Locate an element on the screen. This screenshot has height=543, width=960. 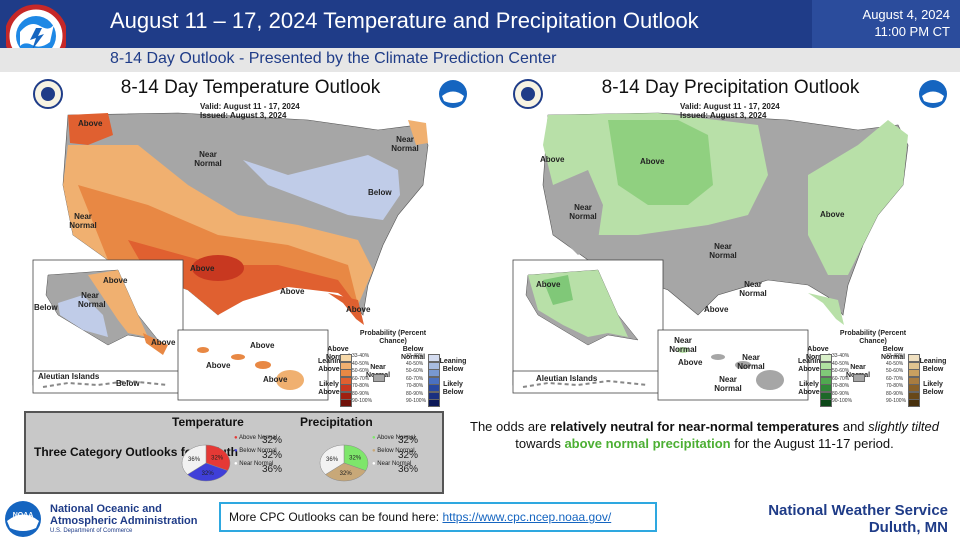
legend-leaning-above: Leaning Above is located at coordinates (811, 365).